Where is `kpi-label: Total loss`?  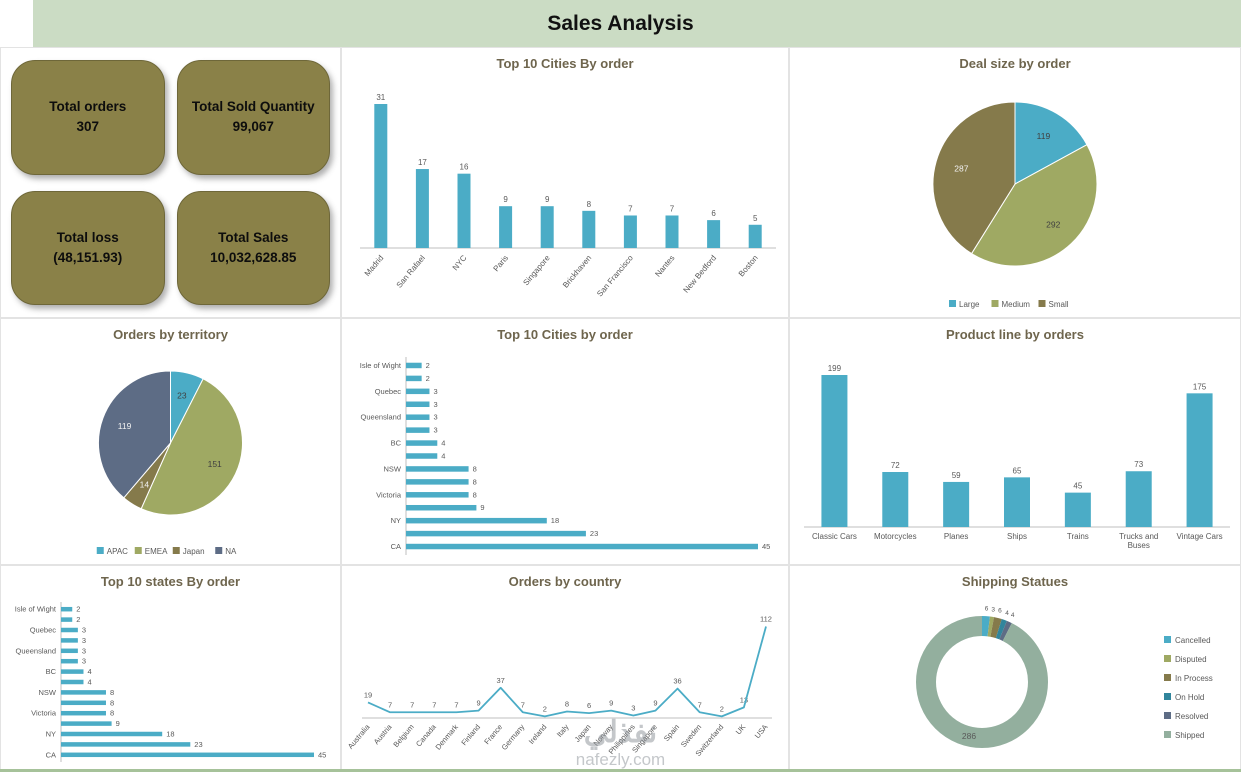 kpi-label: Total loss is located at coordinates (87, 237).